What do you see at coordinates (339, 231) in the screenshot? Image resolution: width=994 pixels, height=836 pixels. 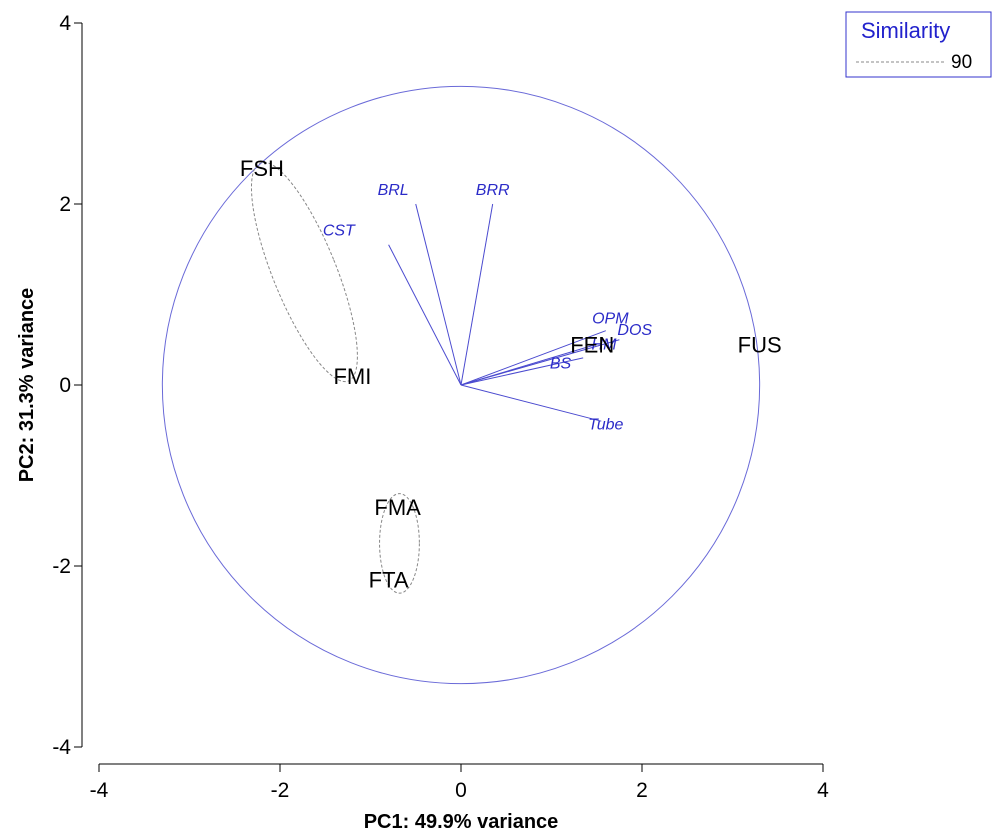 I see `vector-label-cst: CST` at bounding box center [339, 231].